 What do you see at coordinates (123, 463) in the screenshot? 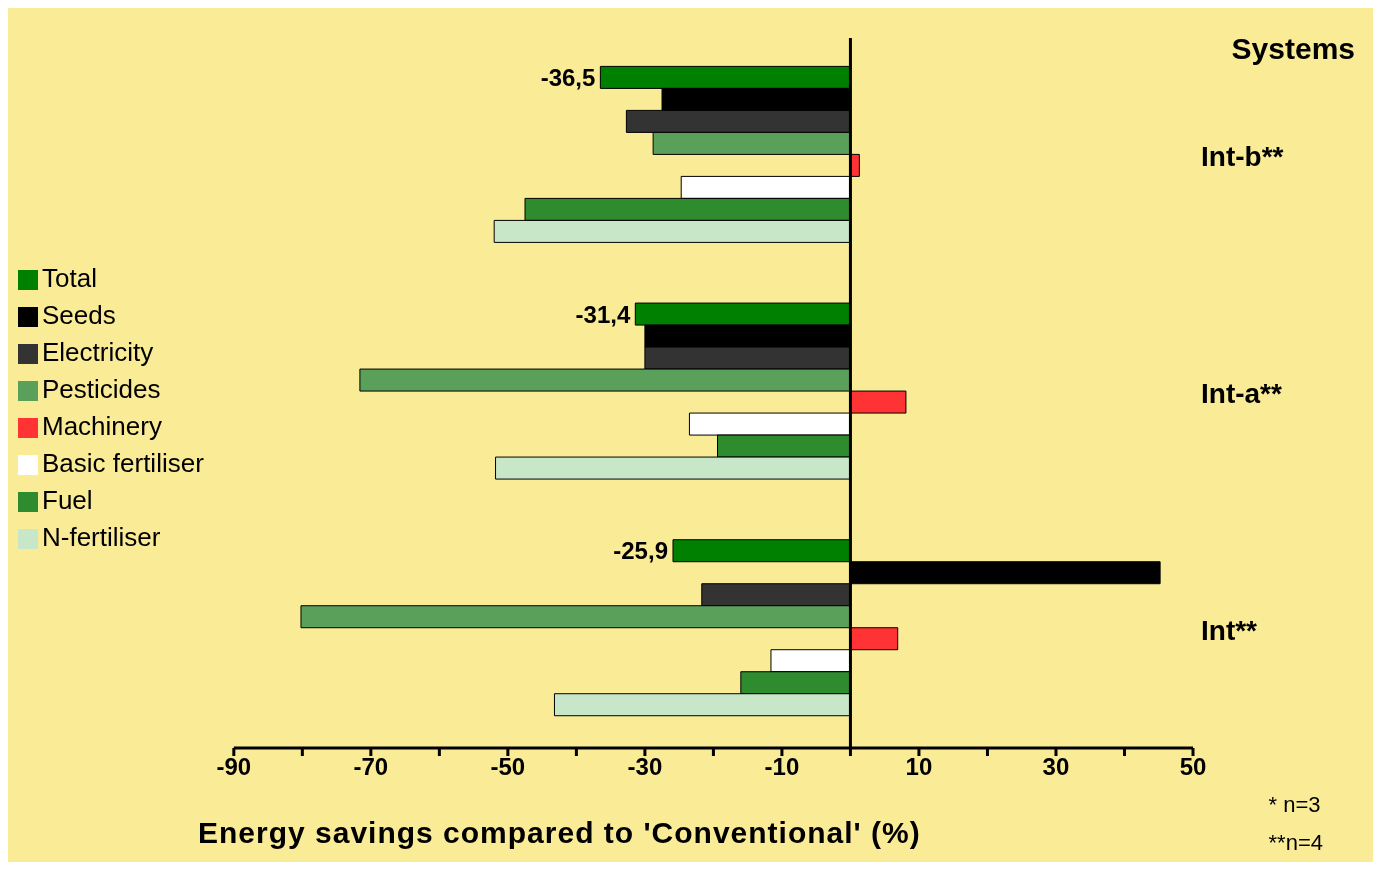
I see `legend-label: Basic fertiliser` at bounding box center [123, 463].